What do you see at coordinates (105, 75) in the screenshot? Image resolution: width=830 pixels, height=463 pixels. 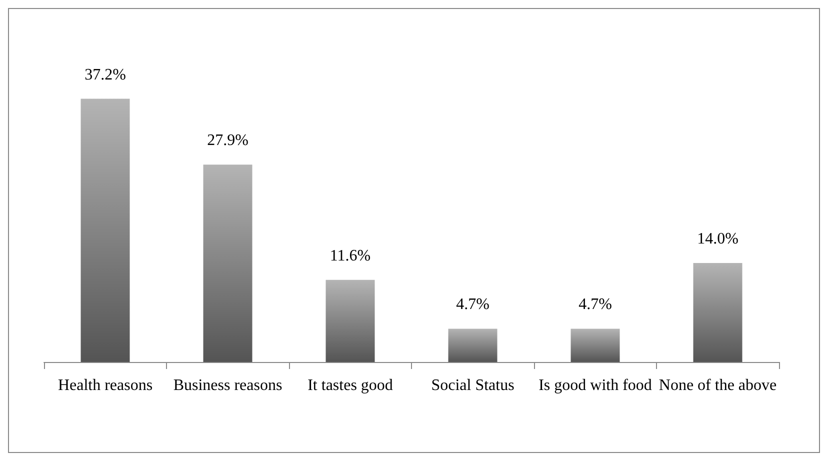 I see `data-label: 37.2%` at bounding box center [105, 75].